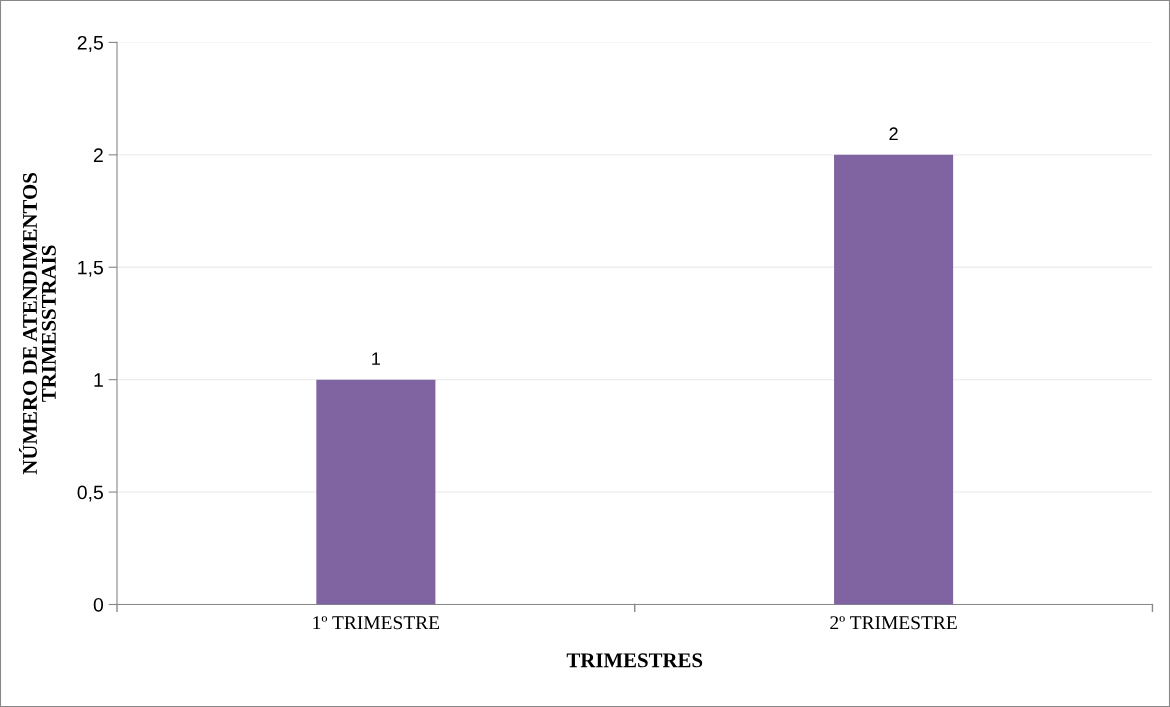  I want to click on y-tick-label: 0, so click(98, 604).